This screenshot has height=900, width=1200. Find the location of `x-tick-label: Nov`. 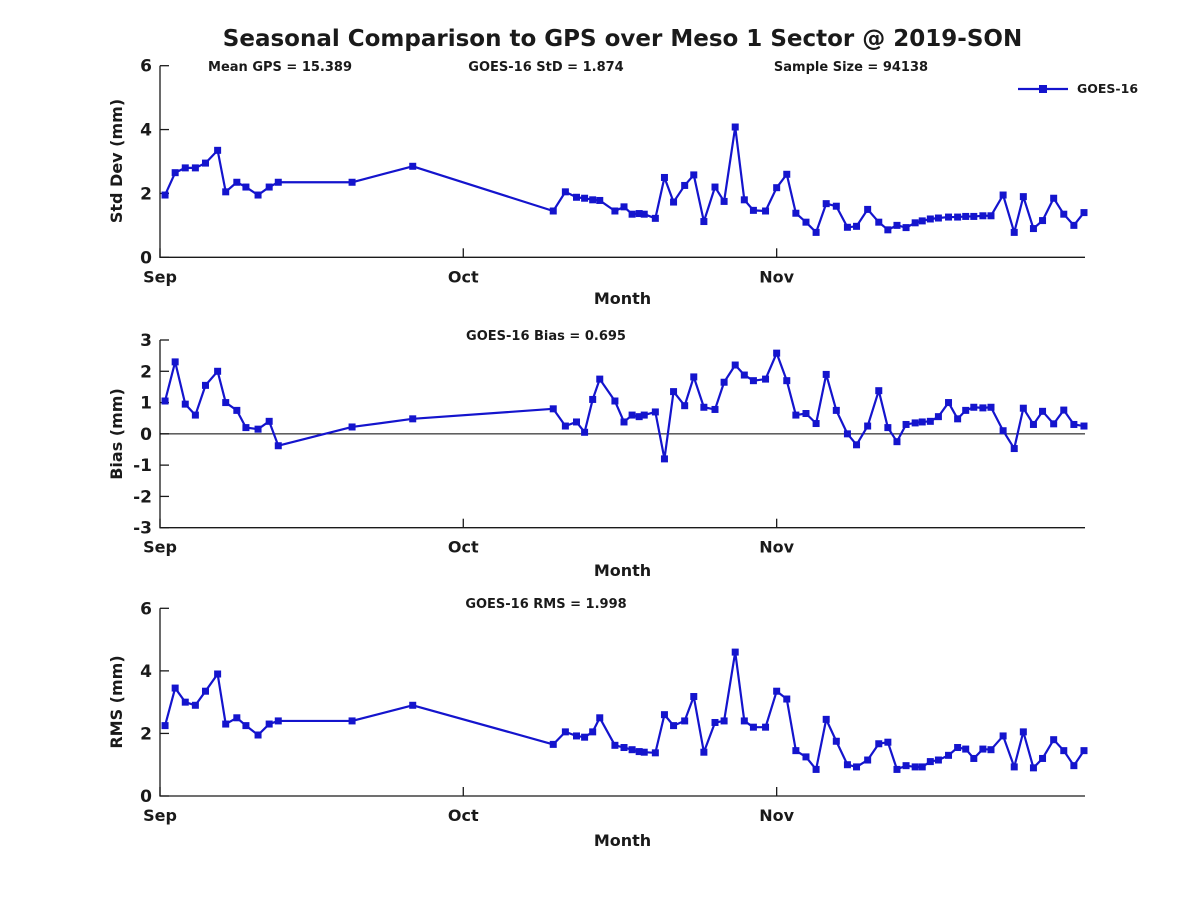

x-tick-label: Nov is located at coordinates (776, 547).